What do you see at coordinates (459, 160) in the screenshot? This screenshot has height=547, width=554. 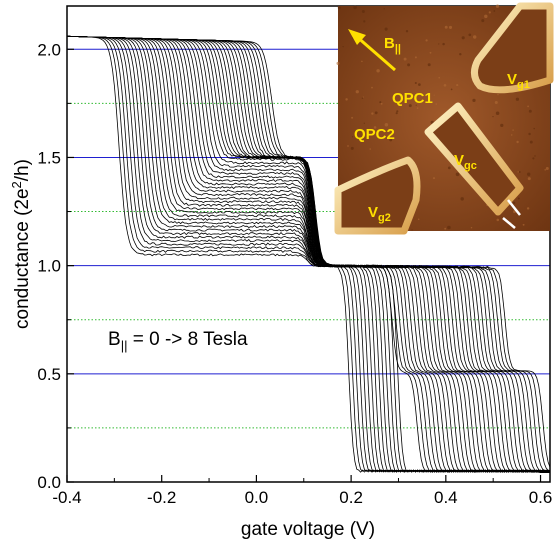 I see `label-vgc-main: V` at bounding box center [459, 160].